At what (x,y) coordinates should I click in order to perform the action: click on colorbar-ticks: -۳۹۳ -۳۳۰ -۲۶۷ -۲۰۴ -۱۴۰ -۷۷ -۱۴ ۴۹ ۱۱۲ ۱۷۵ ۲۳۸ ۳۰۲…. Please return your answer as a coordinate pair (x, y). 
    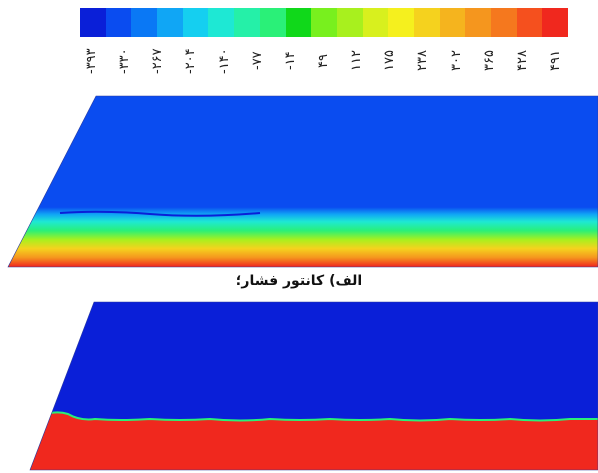
    Looking at the image, I should click on (324, 62).